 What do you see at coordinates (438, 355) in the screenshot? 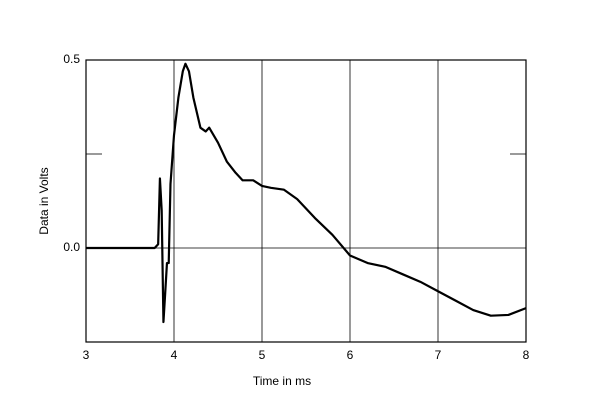
I see `x-tick-label: 7` at bounding box center [438, 355].